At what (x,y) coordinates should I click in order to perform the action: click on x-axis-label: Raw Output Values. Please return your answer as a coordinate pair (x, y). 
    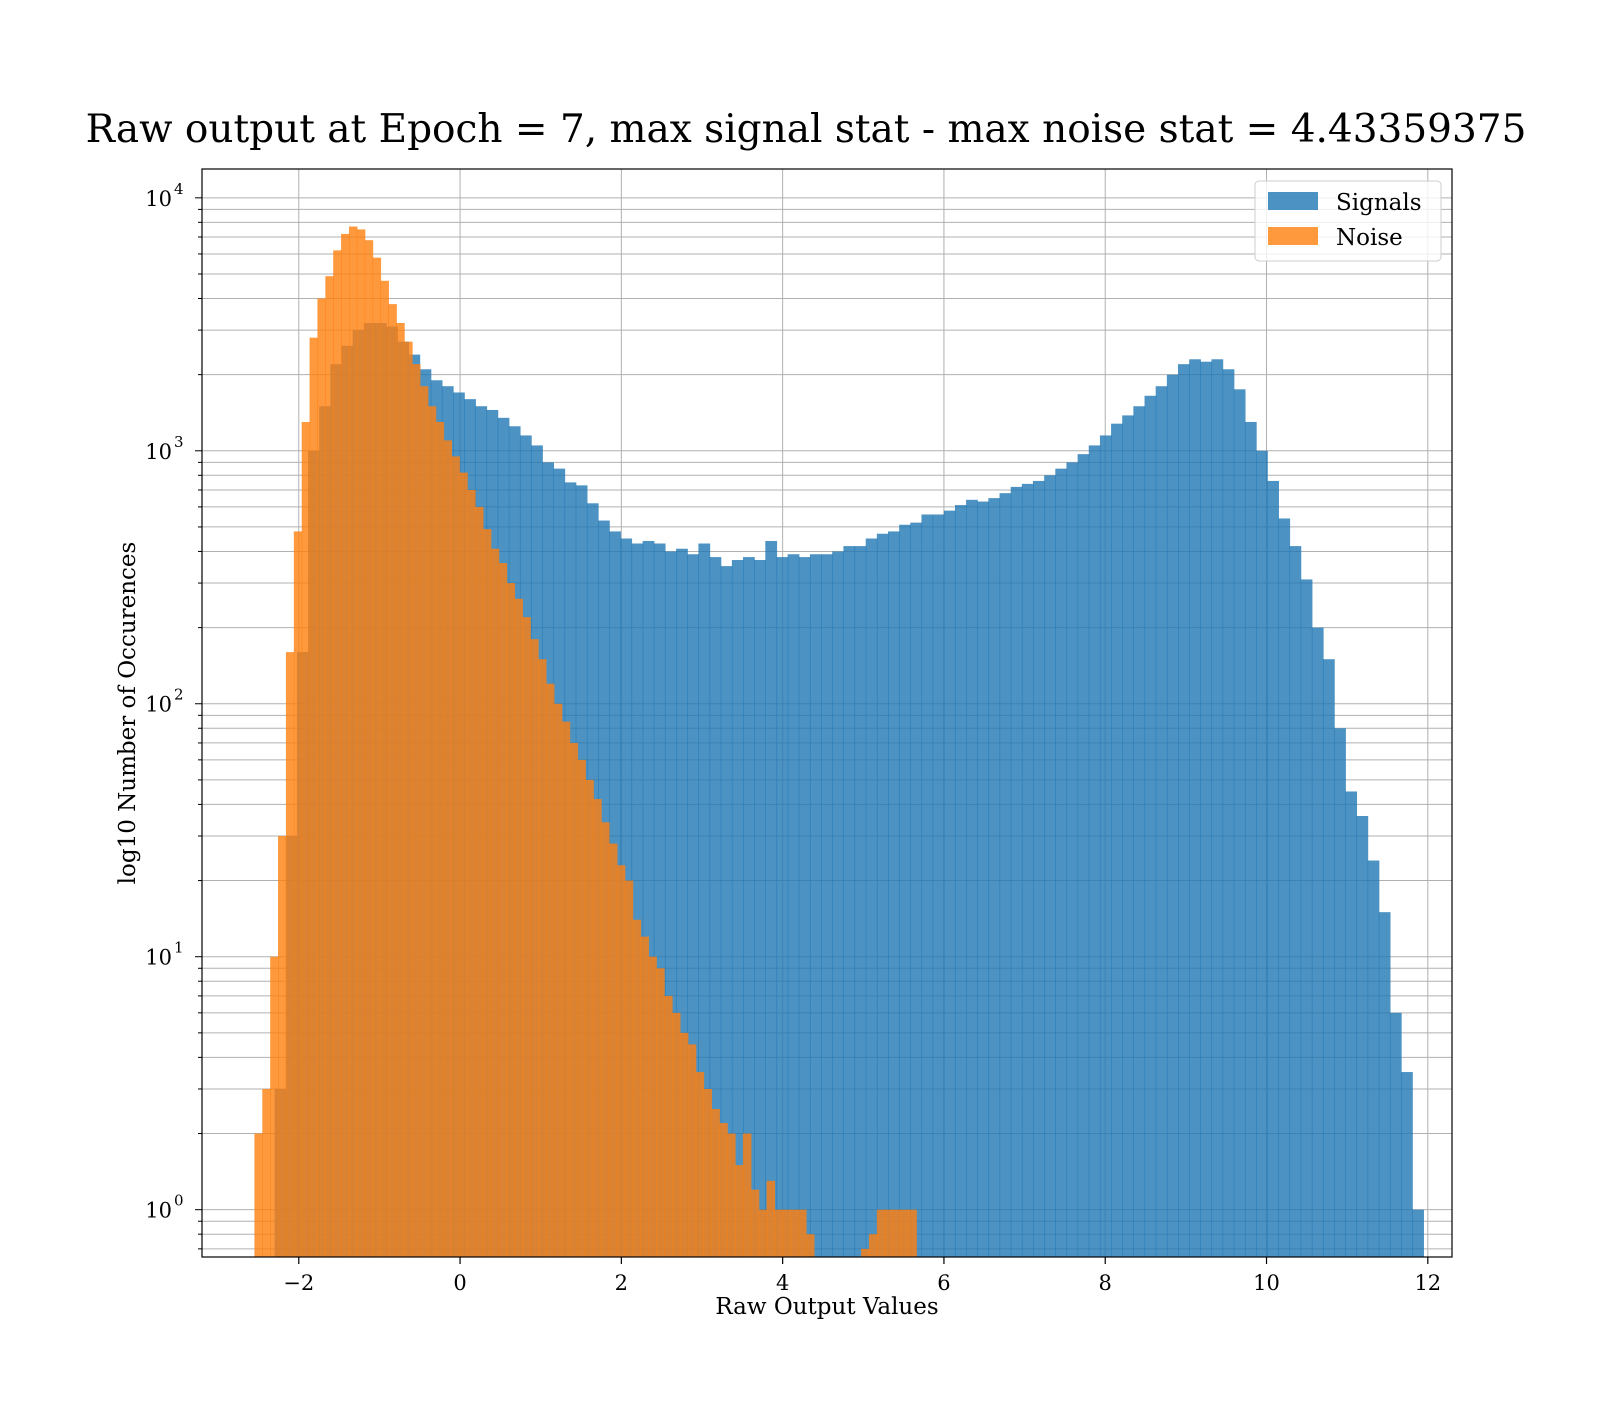
    Looking at the image, I should click on (826, 1307).